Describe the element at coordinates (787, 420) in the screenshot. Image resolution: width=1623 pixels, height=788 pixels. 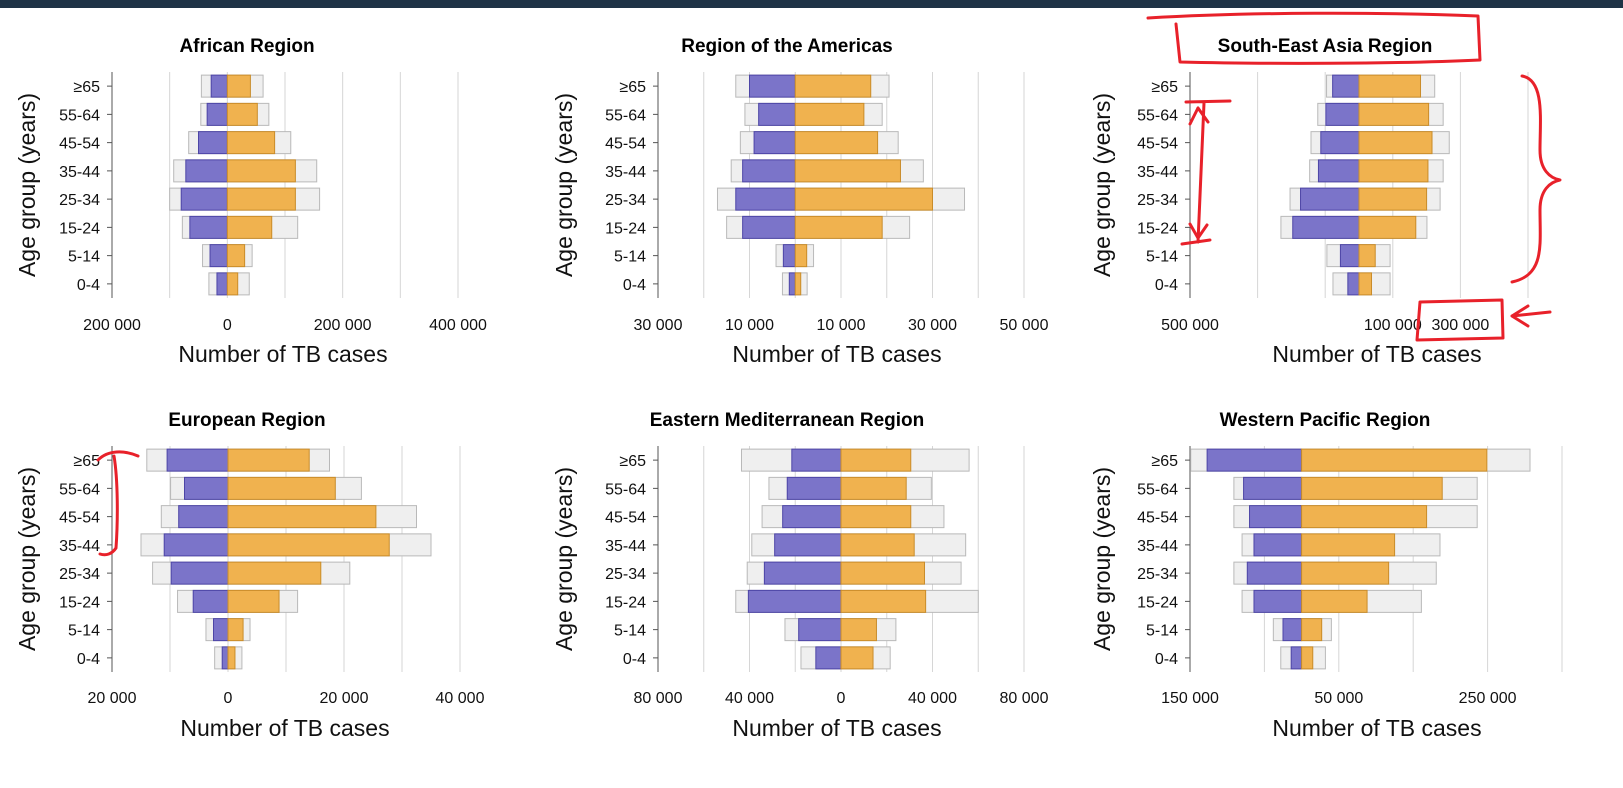
I see `panel-title: Eastern Mediterranean Region` at that location.